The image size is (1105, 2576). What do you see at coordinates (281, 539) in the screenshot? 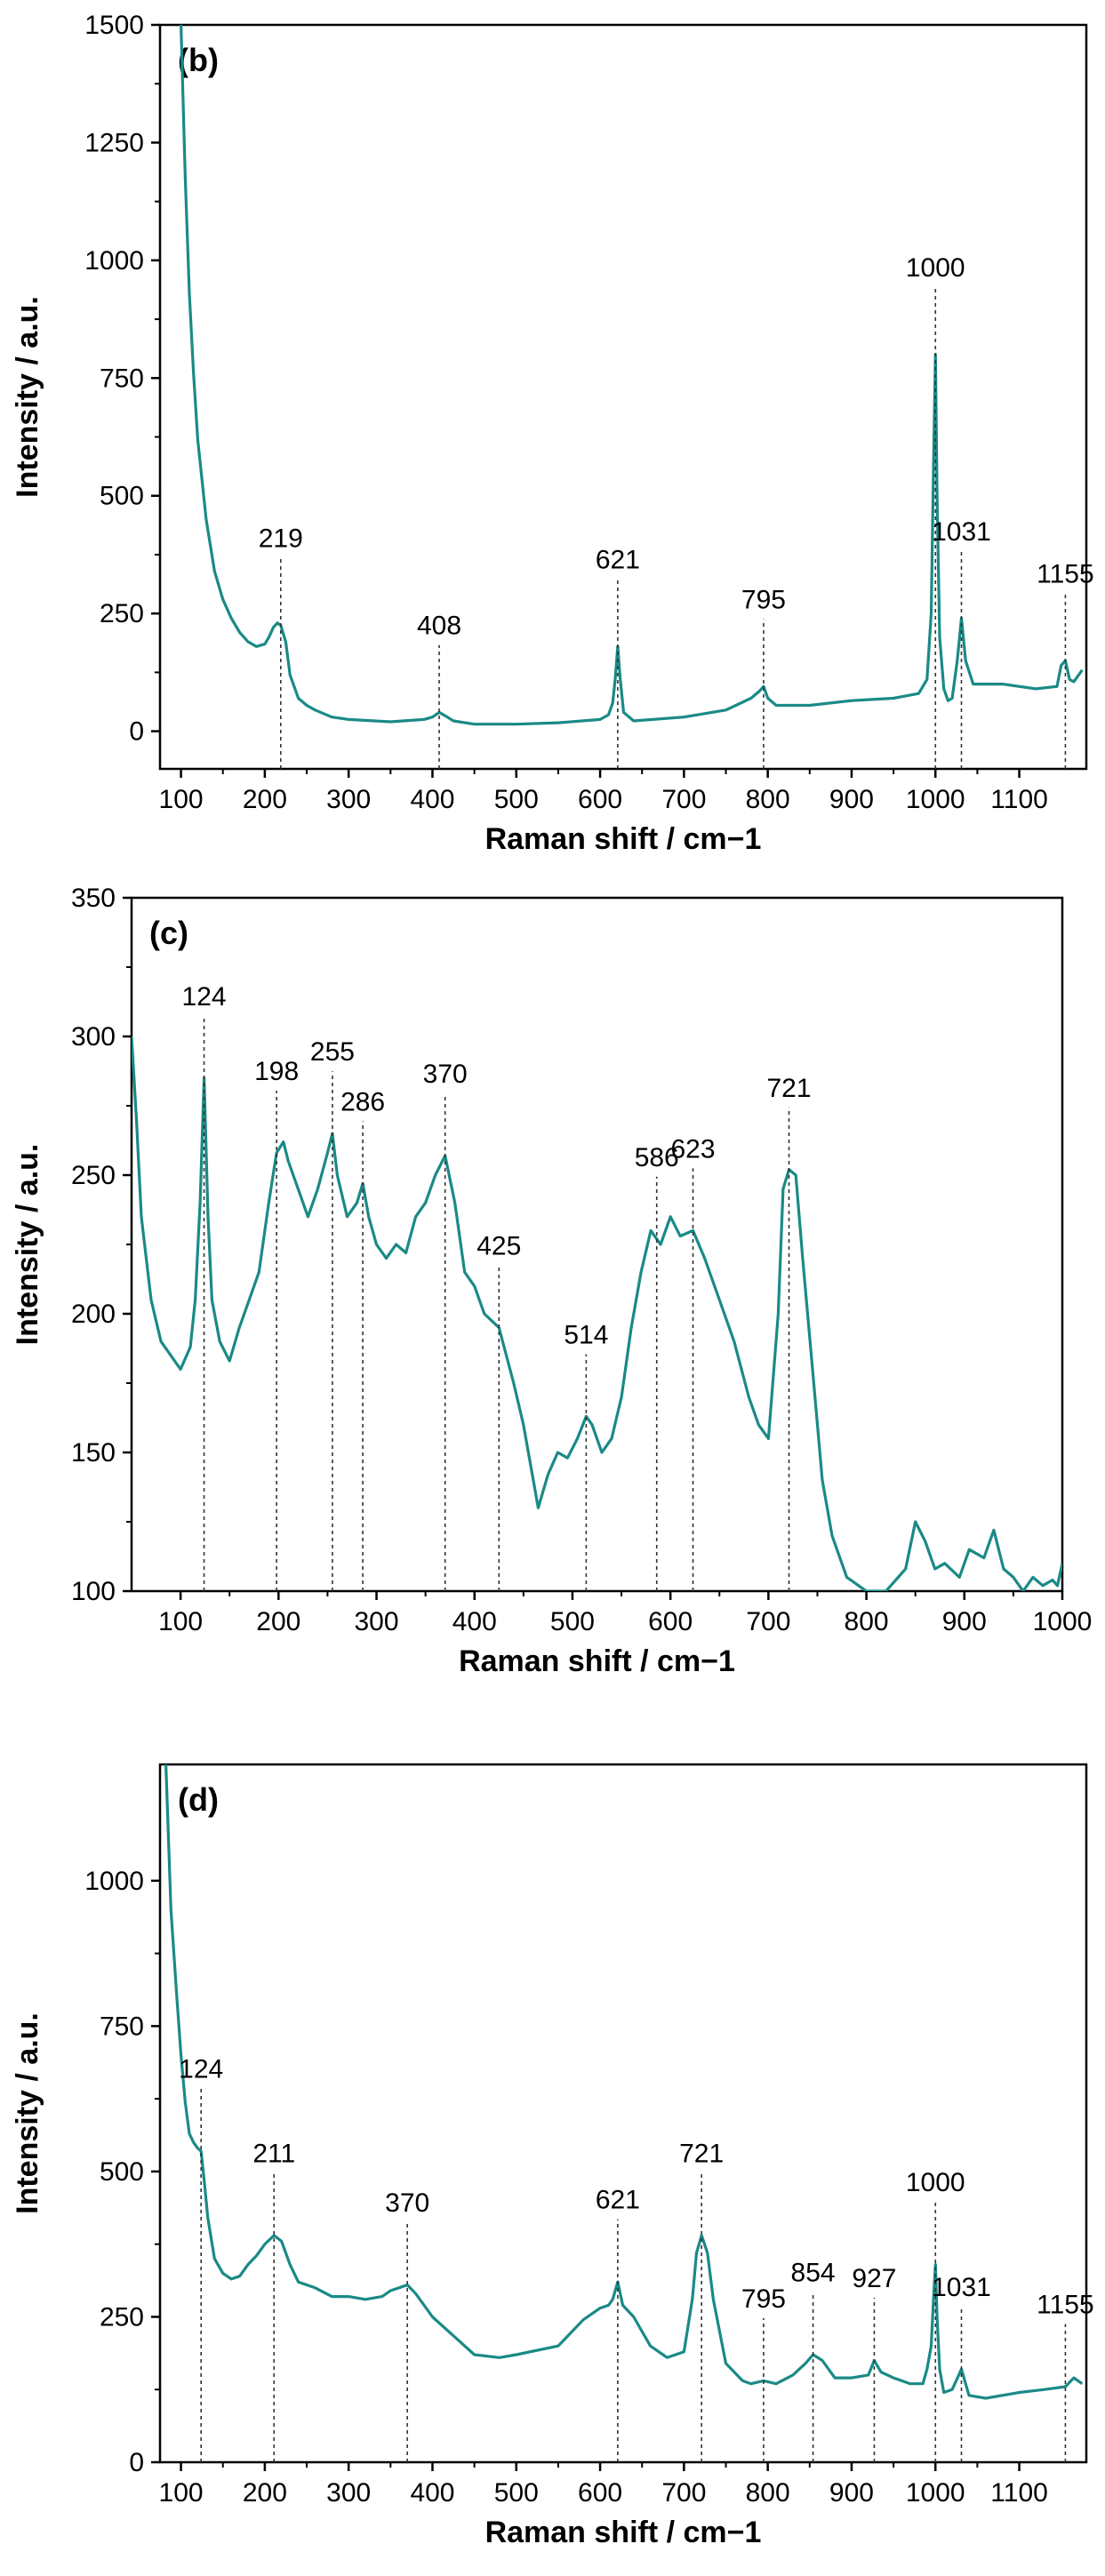
I see `peak-label: 219` at bounding box center [281, 539].